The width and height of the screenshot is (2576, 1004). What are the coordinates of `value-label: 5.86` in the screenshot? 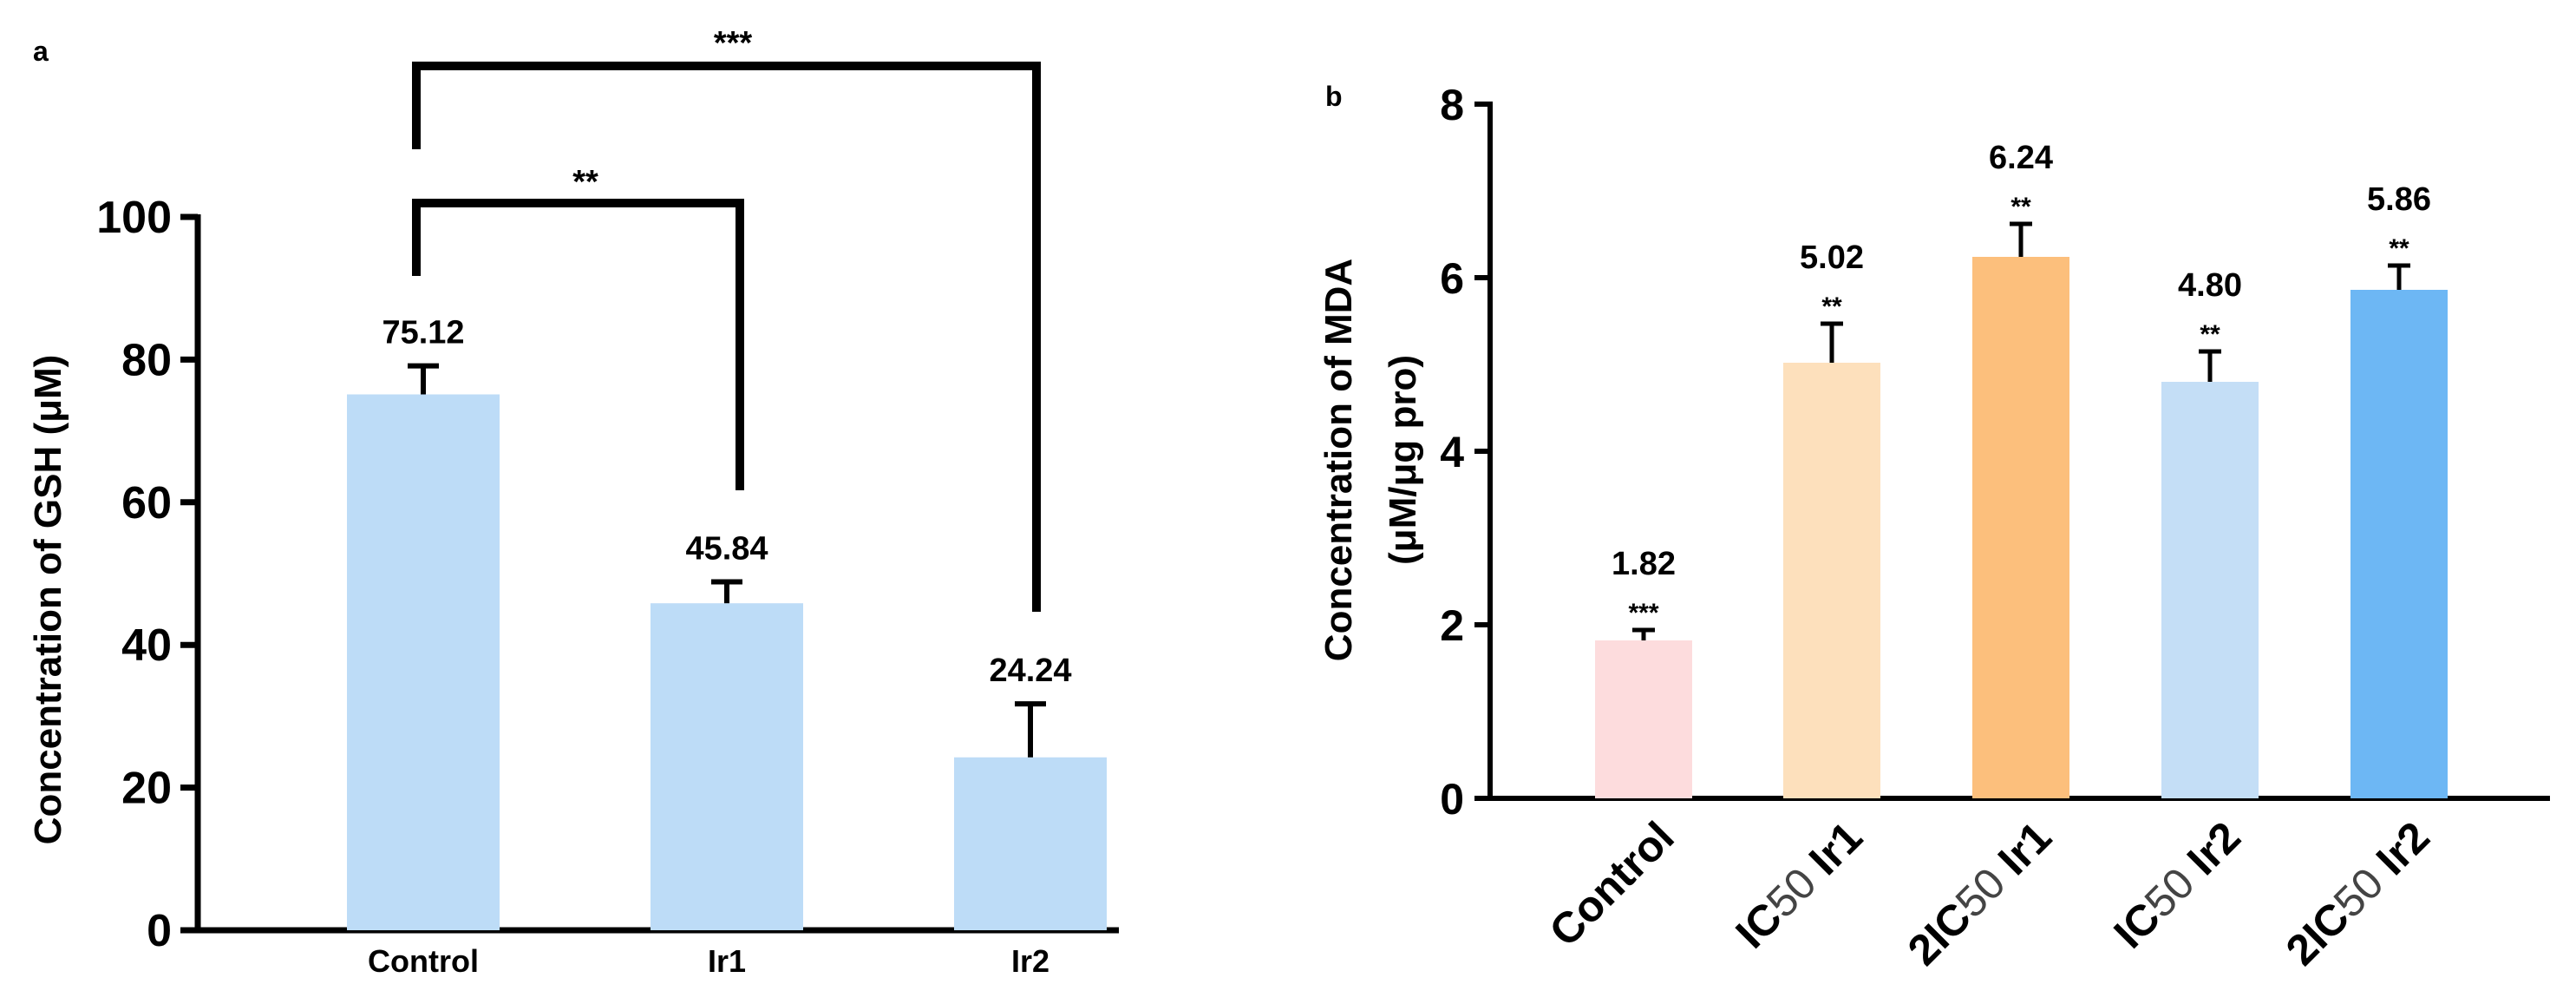 It's located at (2399, 200).